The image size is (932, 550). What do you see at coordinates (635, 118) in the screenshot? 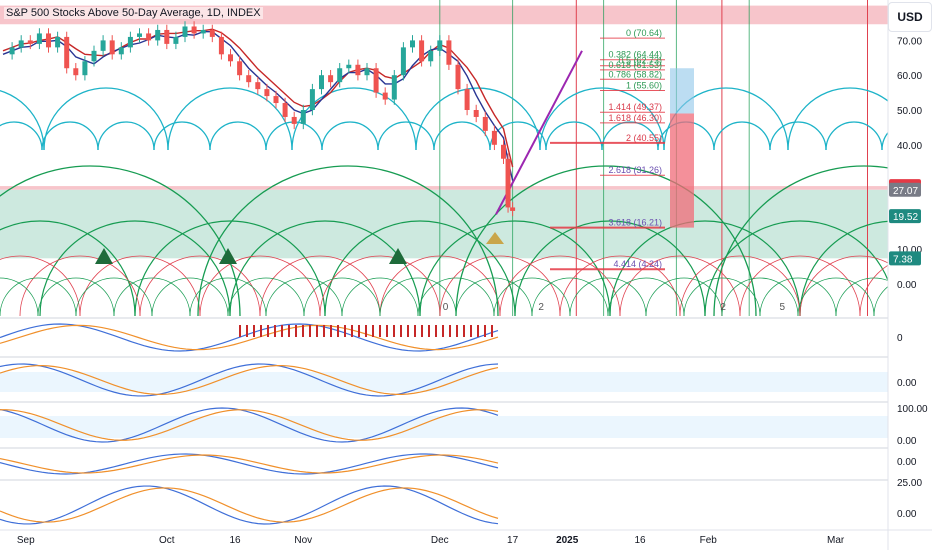
I see `fib-level-label-1.618: 1.618 (46.30)` at bounding box center [635, 118].